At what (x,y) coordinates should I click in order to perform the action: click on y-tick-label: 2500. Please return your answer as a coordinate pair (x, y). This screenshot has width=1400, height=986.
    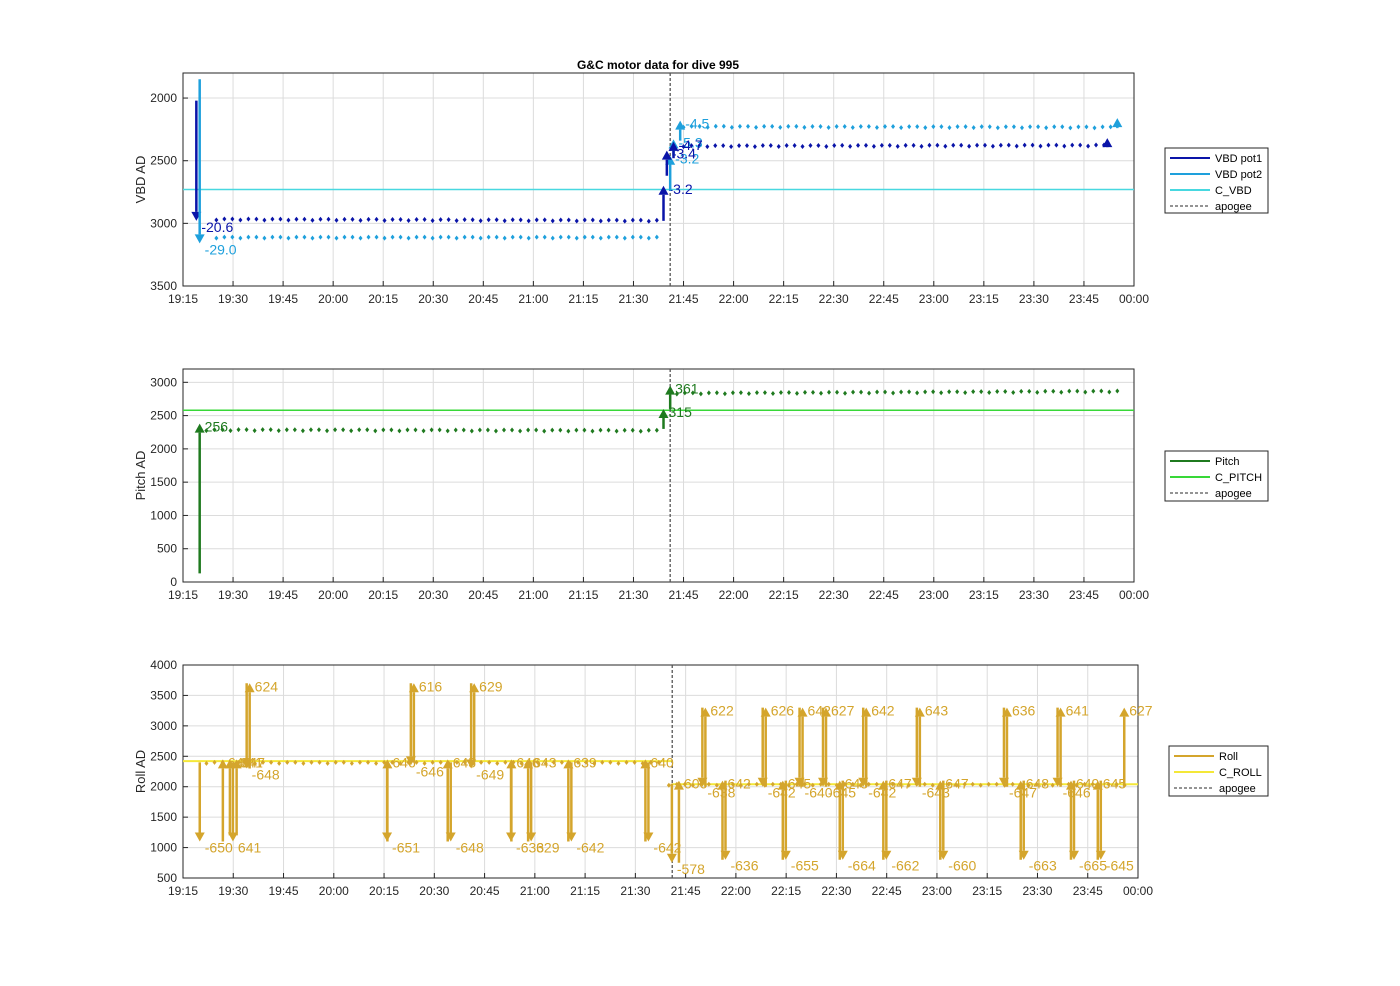
    Looking at the image, I should click on (163, 161).